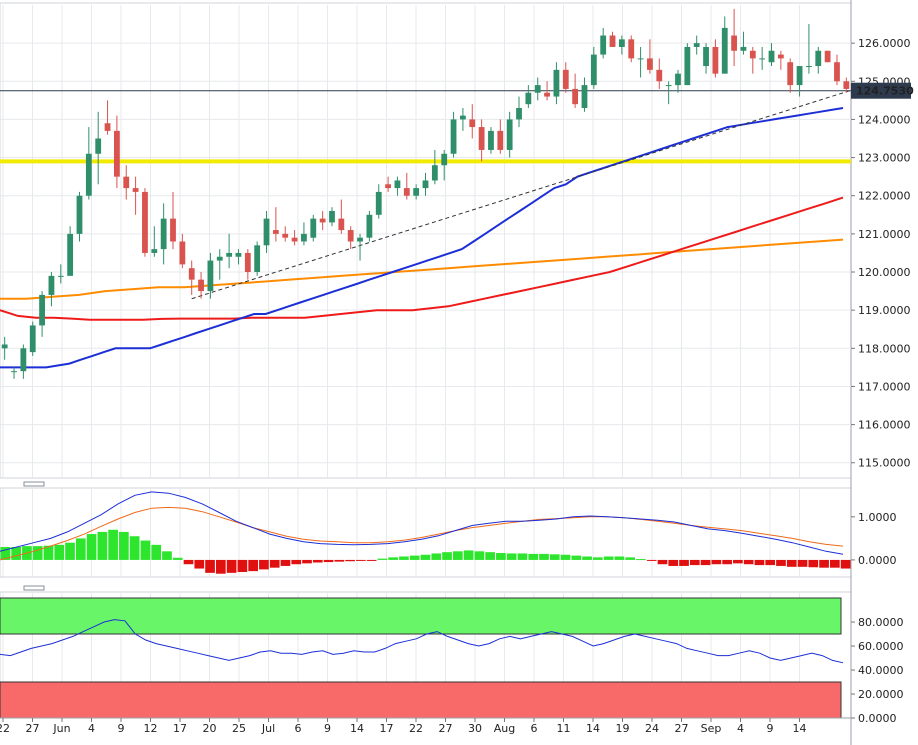 The width and height of the screenshot is (918, 745). What do you see at coordinates (422, 533) in the screenshot?
I see `macd-signal-line` at bounding box center [422, 533].